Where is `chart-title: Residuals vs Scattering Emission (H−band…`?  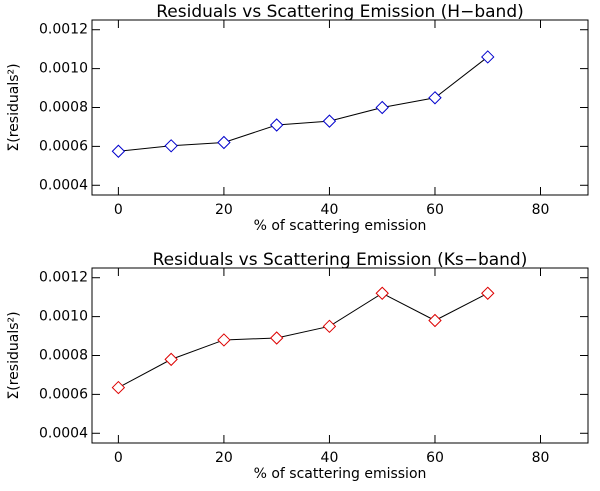
chart-title: Residuals vs Scattering Emission (H−band… is located at coordinates (340, 12).